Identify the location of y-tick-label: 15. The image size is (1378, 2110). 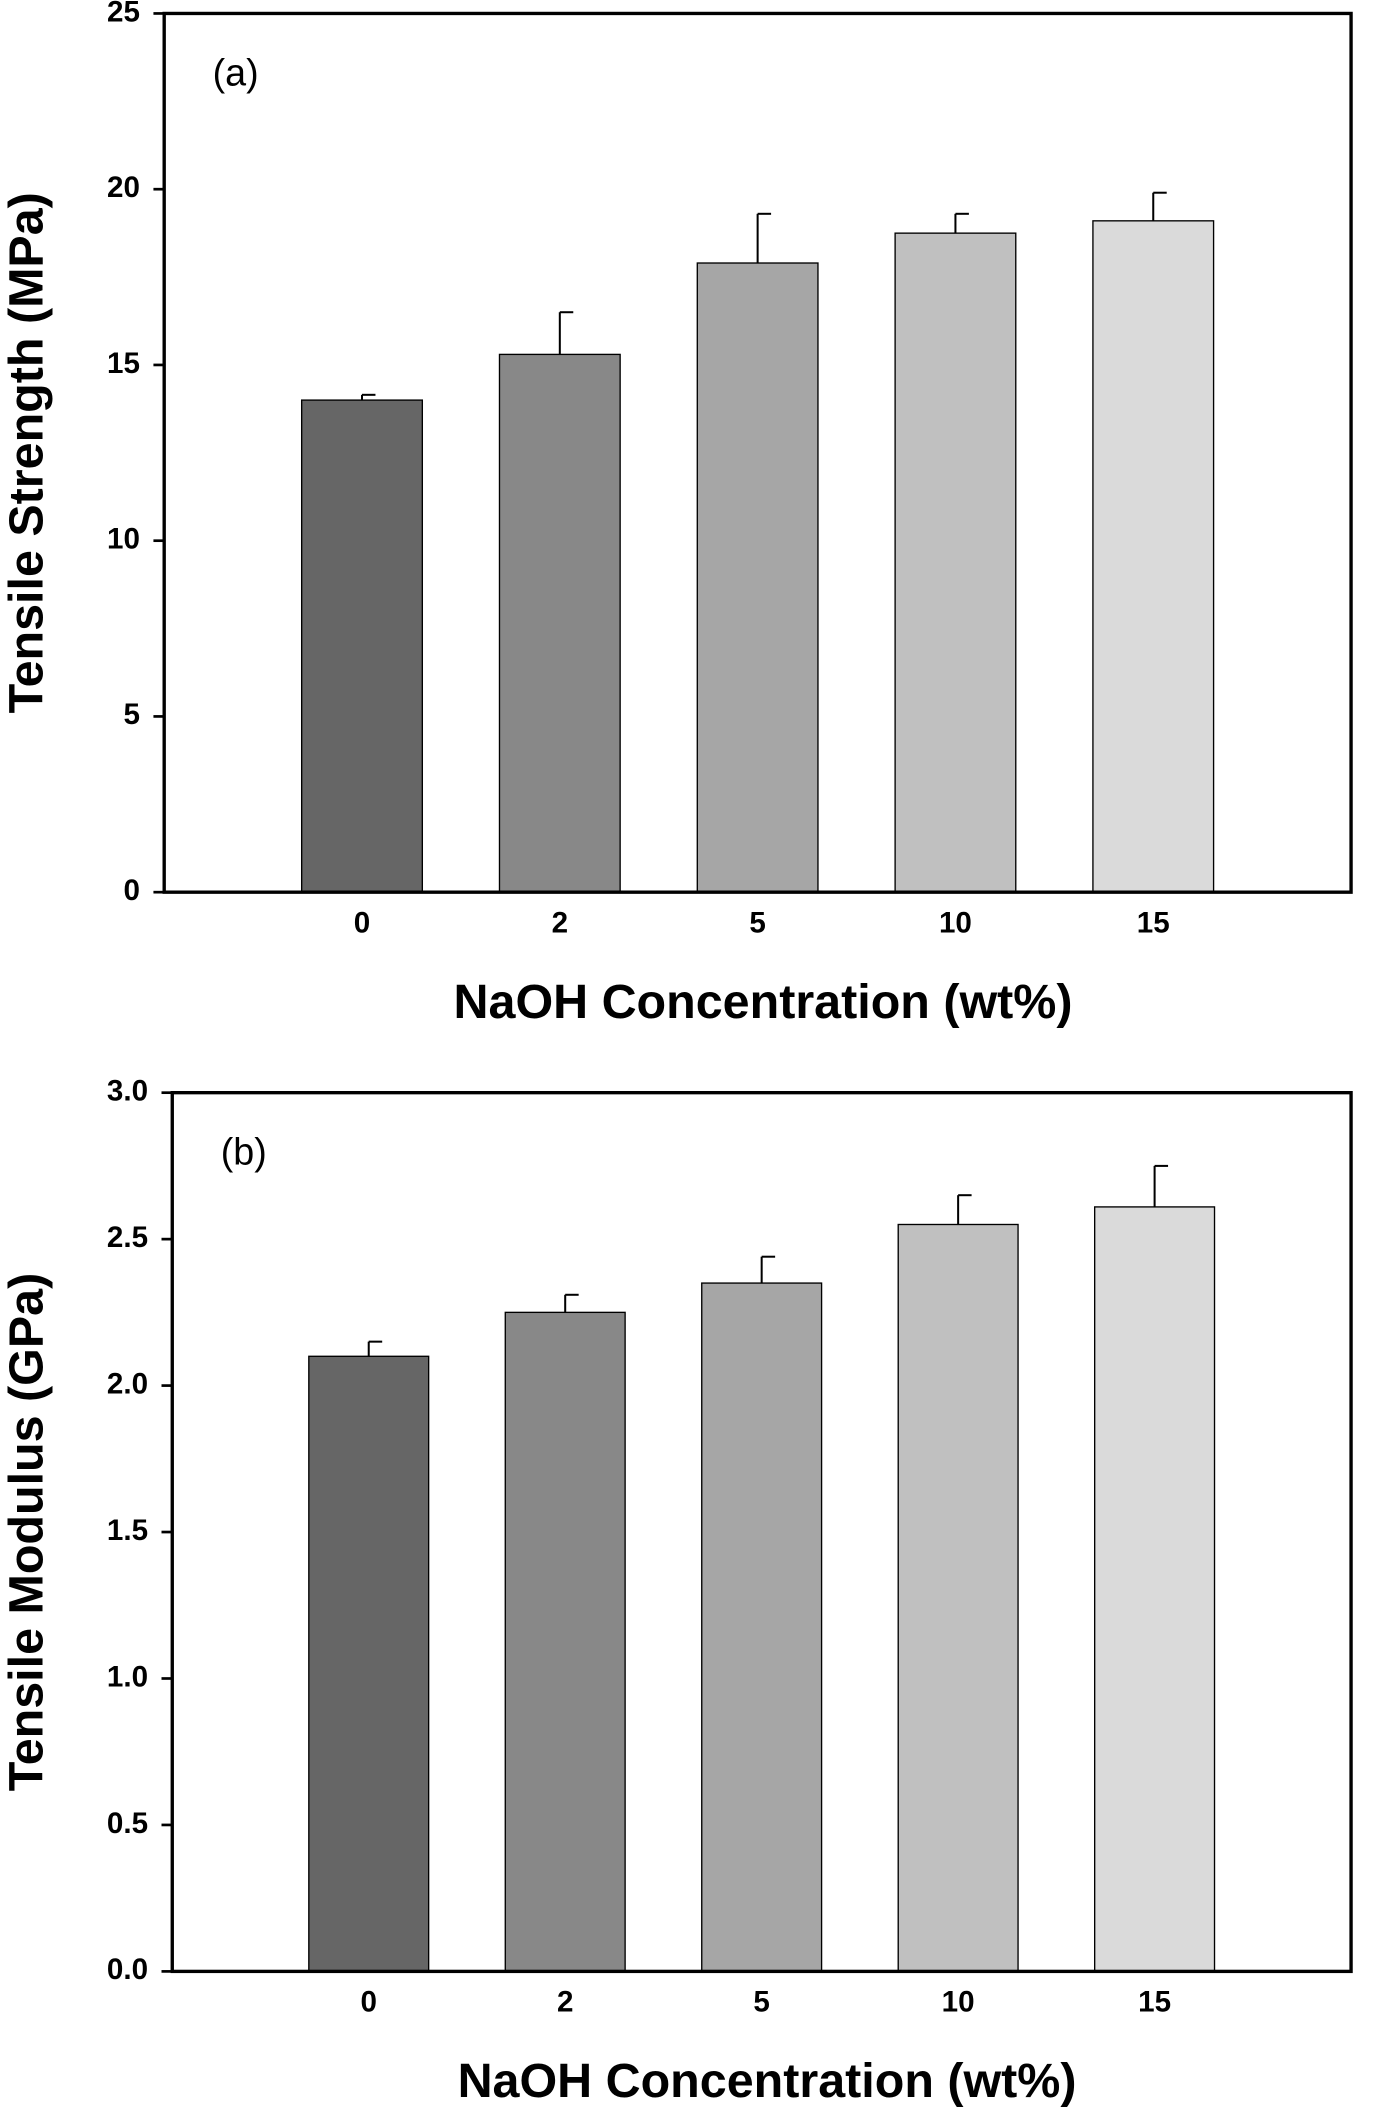
(123, 363).